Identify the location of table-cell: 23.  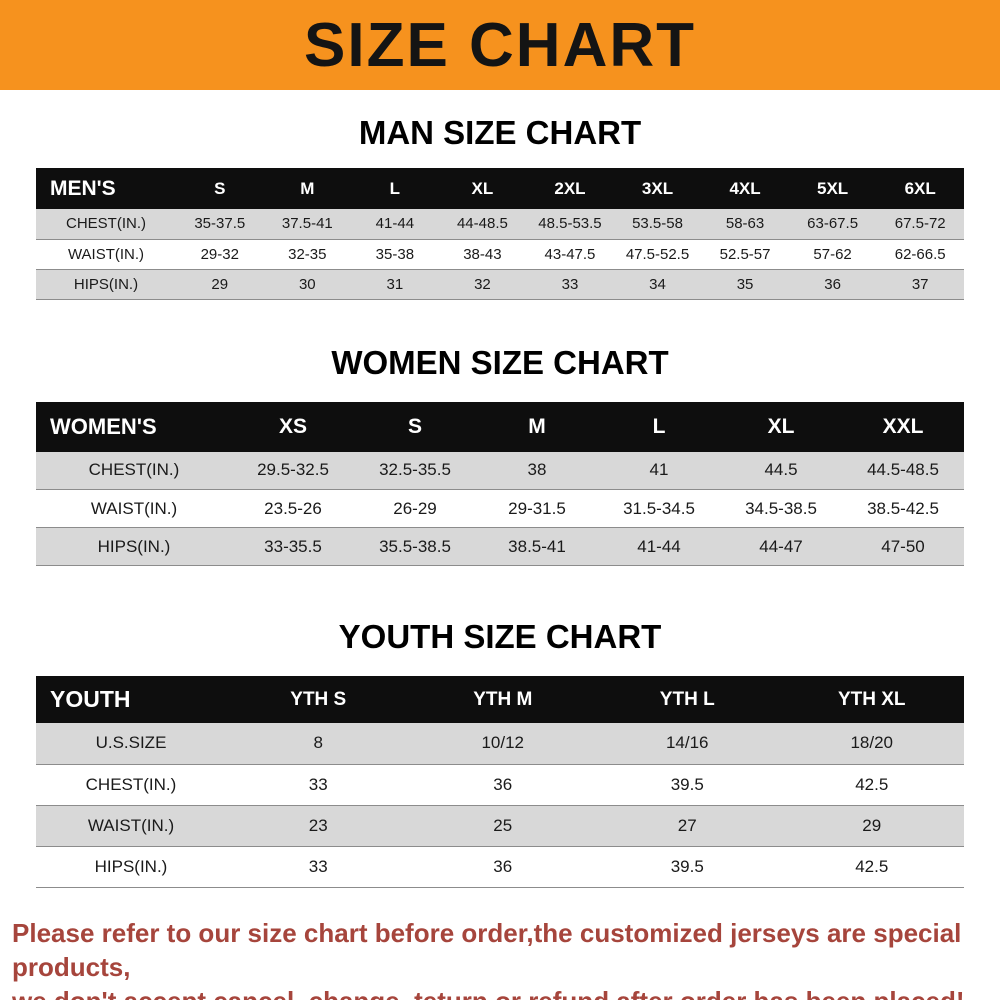
(318, 825).